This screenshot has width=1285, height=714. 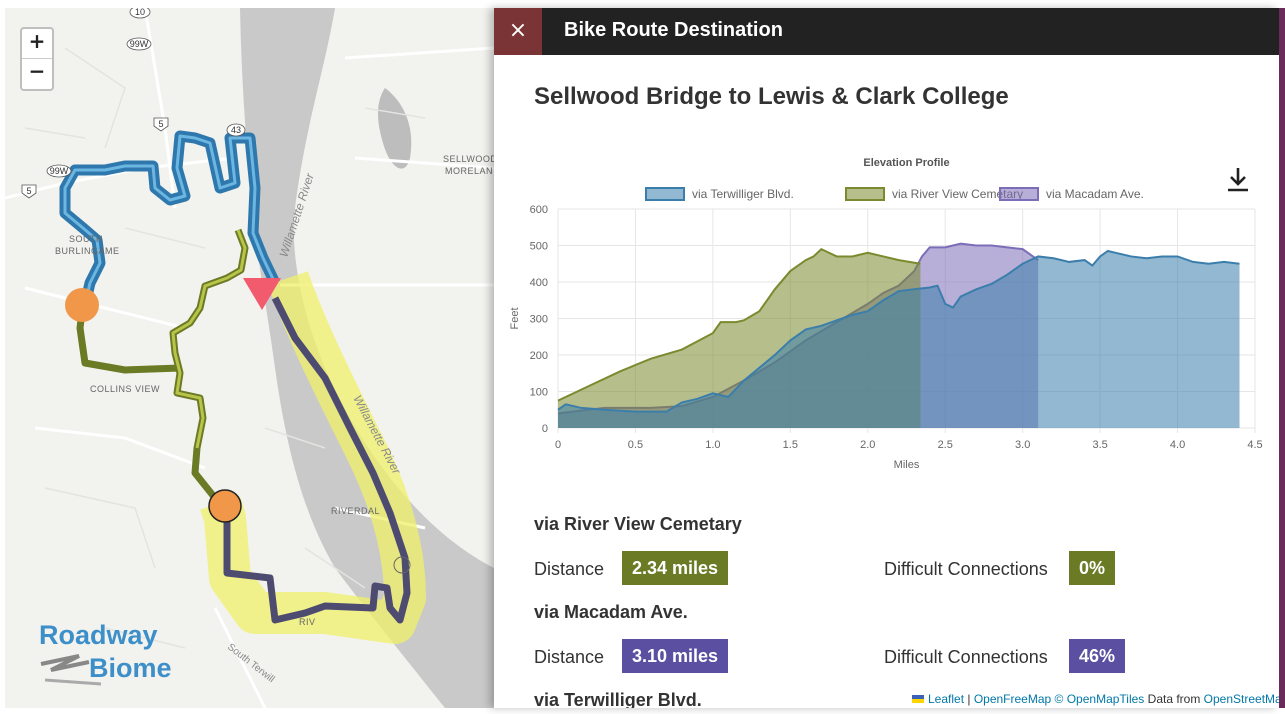 What do you see at coordinates (618, 699) in the screenshot?
I see `route-terwilliger-title: via Terwilliger Blvd.` at bounding box center [618, 699].